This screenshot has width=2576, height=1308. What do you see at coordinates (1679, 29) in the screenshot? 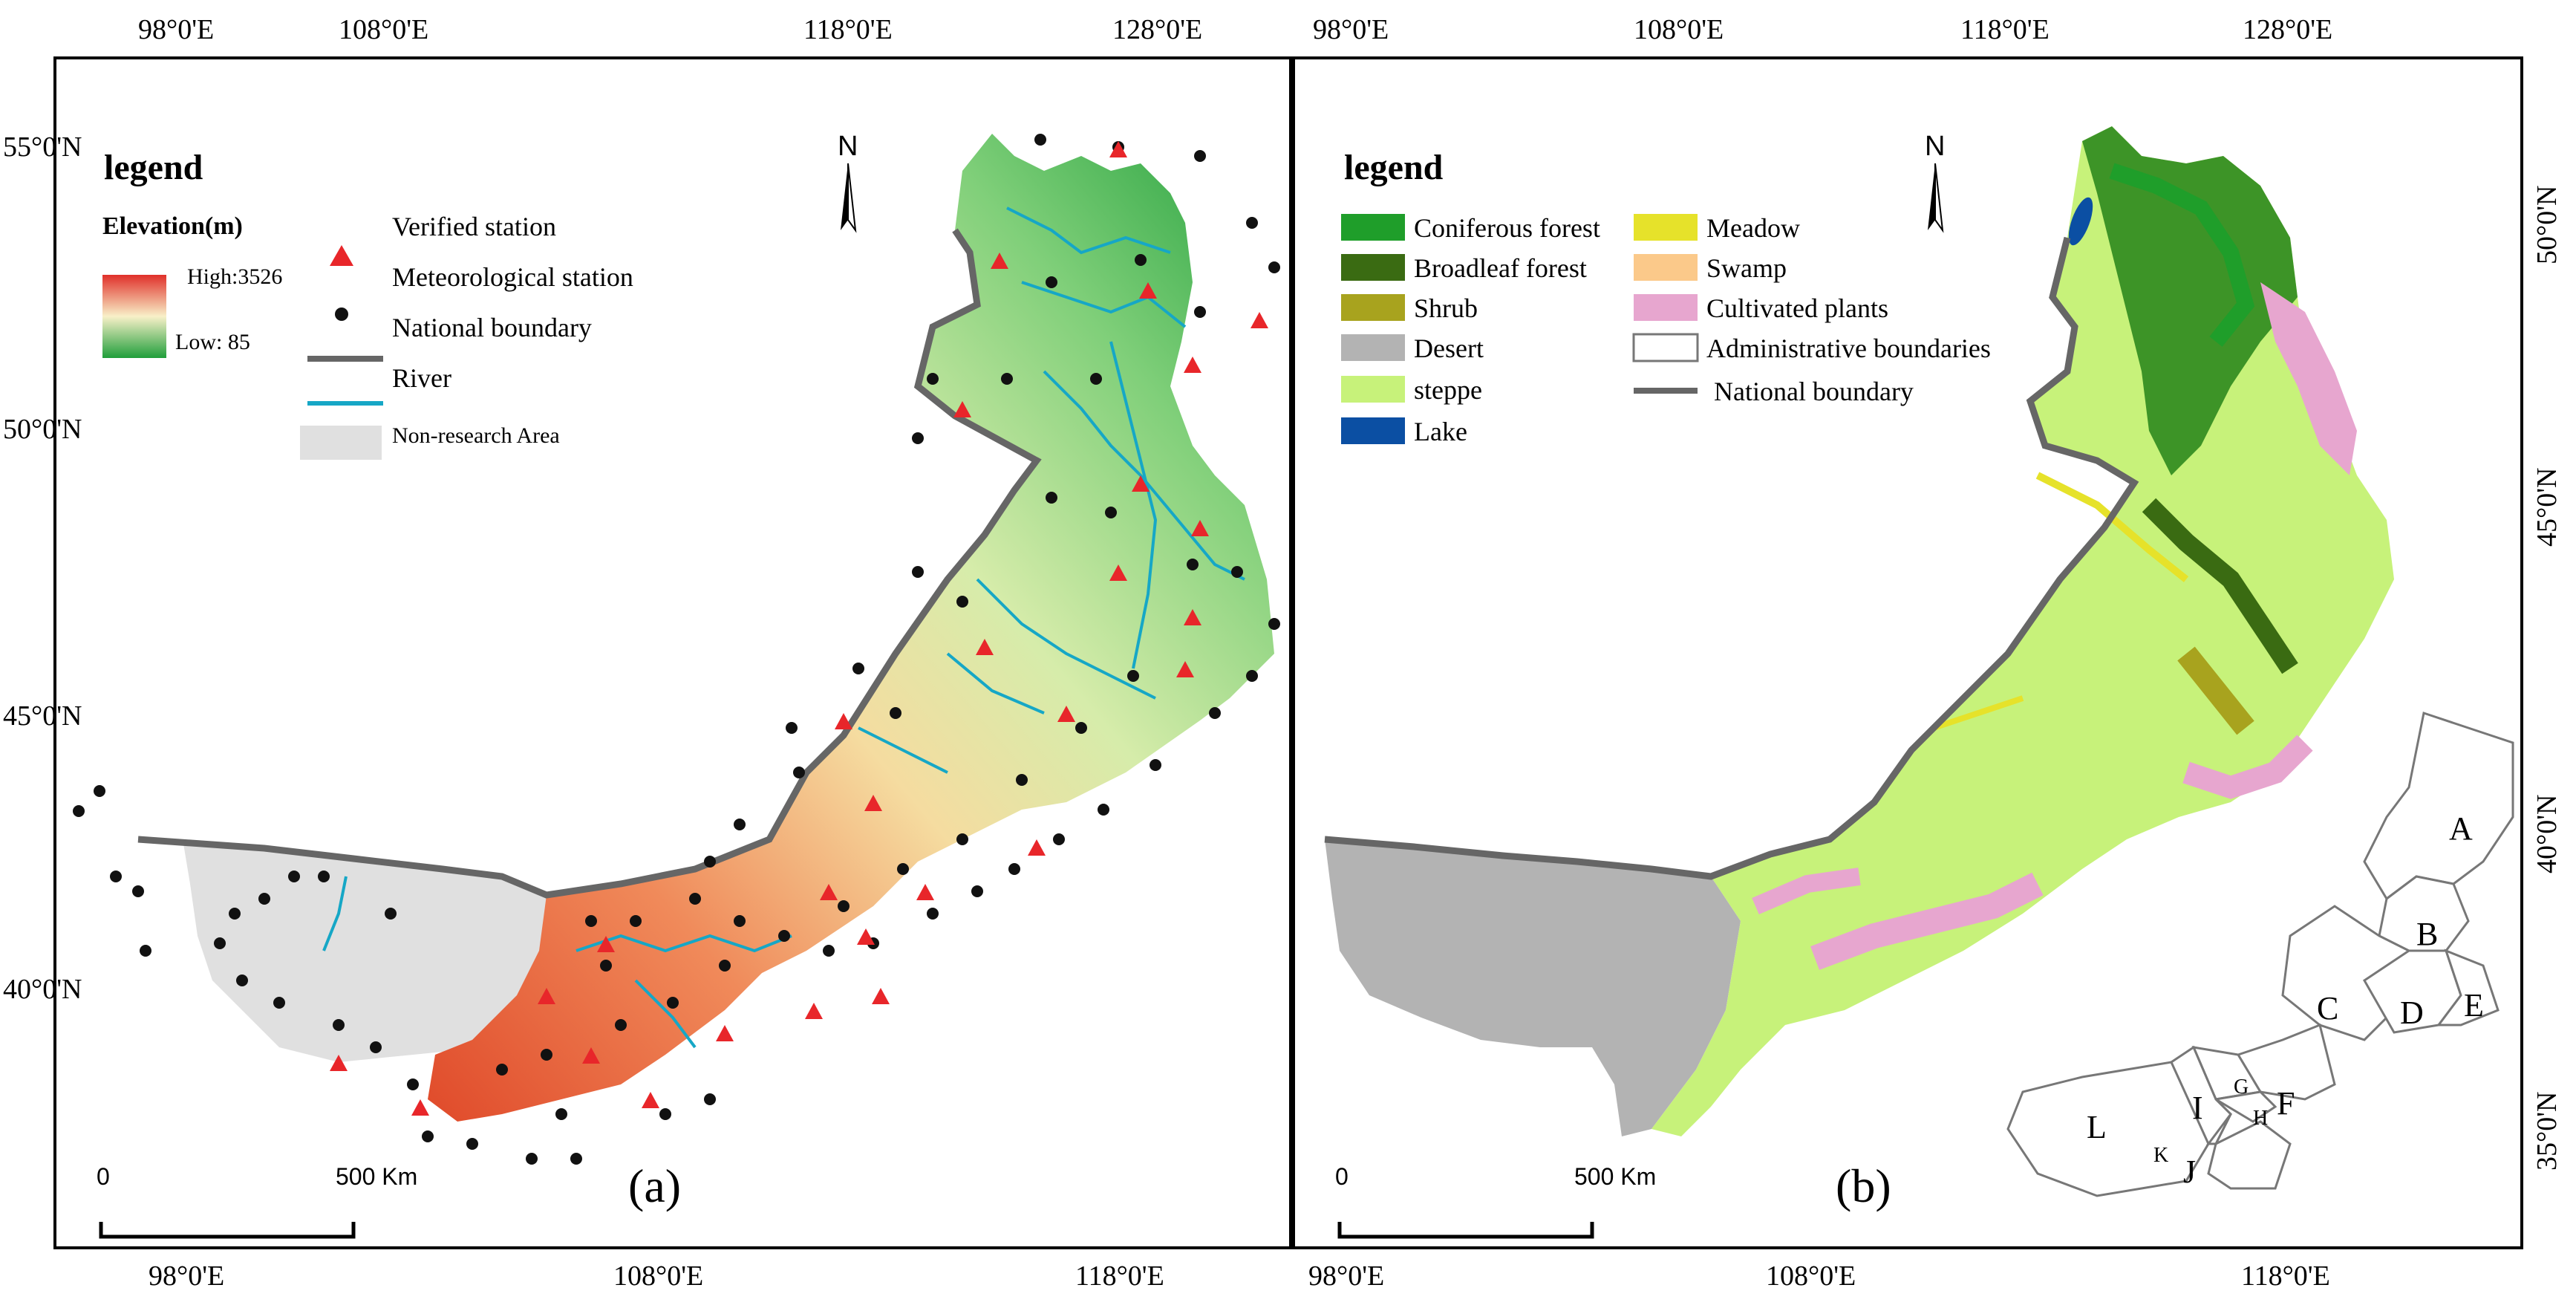
I see `lon-label-top-b-108: 108°0'E` at bounding box center [1679, 29].